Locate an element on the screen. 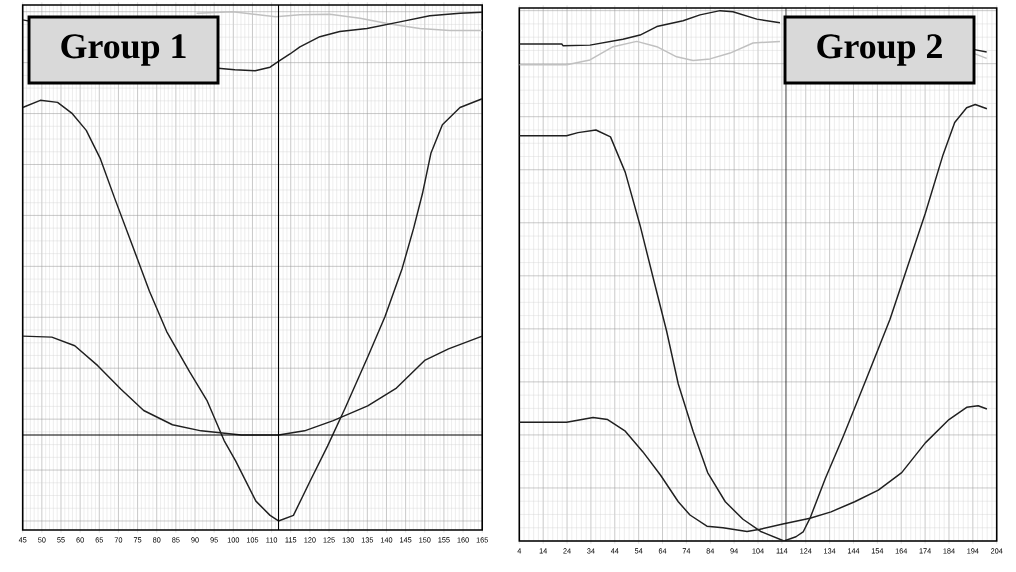 This screenshot has height=572, width=1016. text: Group 1 is located at coordinates (123, 50).